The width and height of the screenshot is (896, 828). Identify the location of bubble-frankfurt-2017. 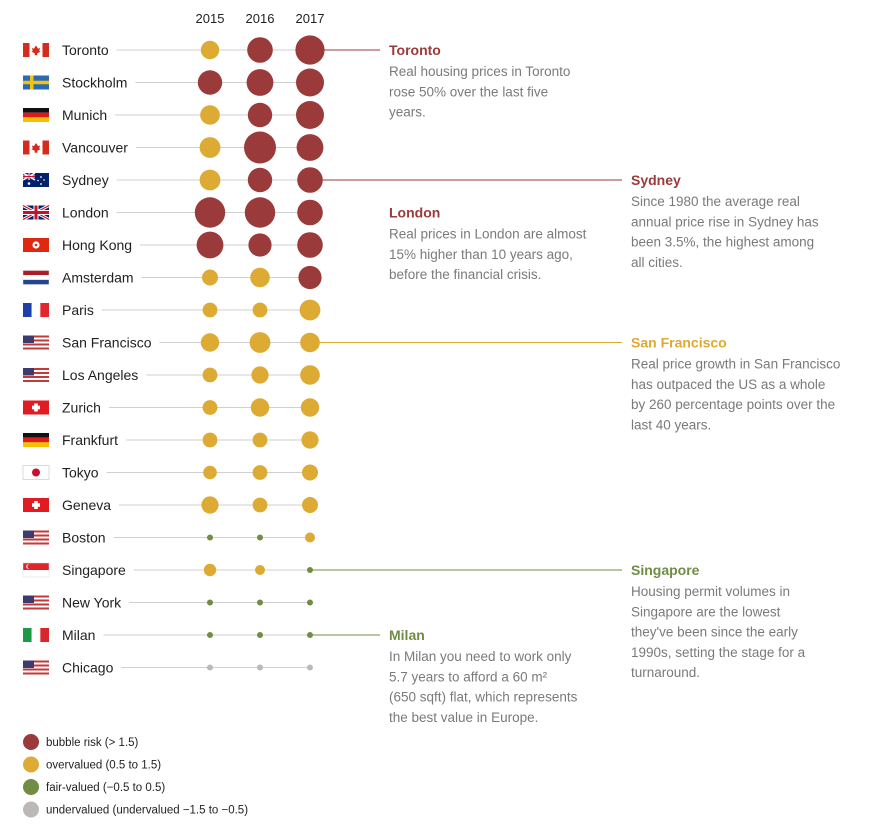
(310, 440).